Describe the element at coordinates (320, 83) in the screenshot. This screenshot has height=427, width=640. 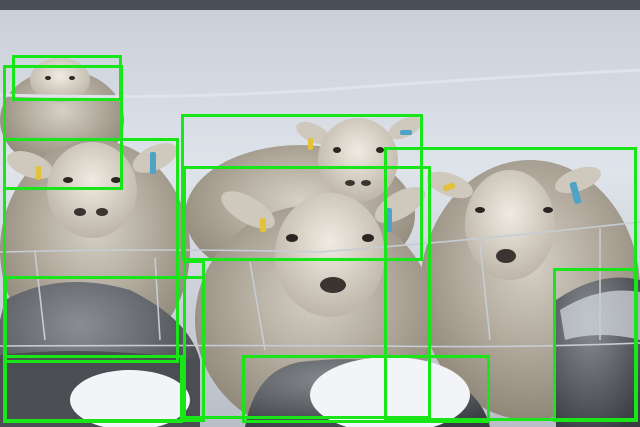
I see `barbed-wire` at that location.